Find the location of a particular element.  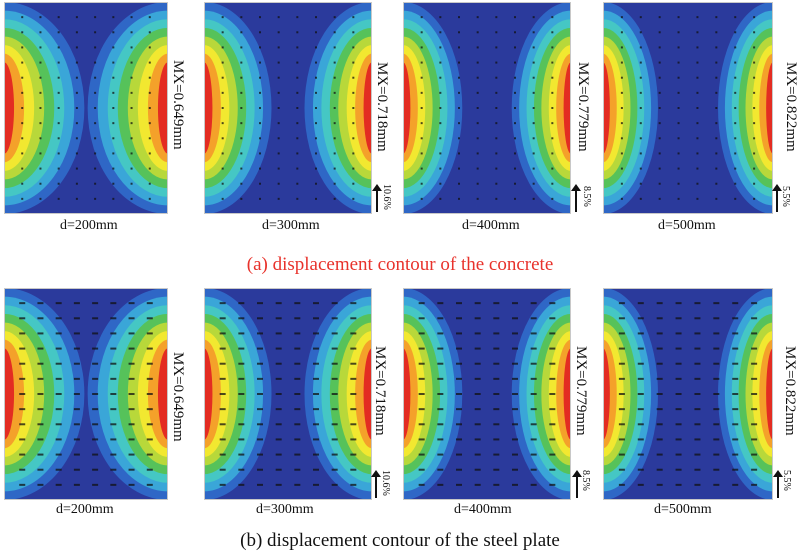

caption-a: (a) displacement contour of the concrete is located at coordinates (400, 264).